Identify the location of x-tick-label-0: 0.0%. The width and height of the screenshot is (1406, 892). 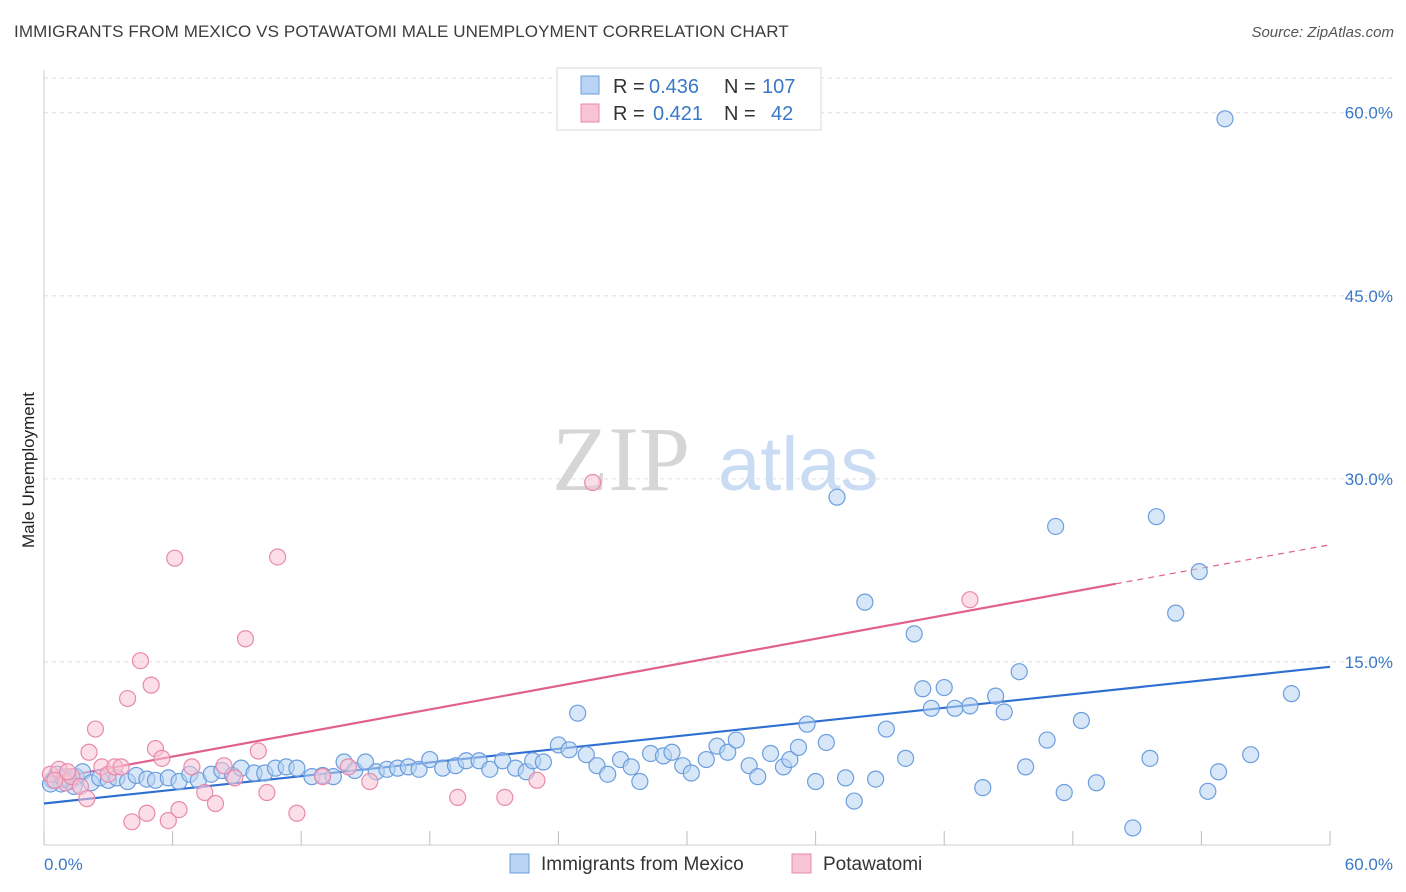
(63, 864).